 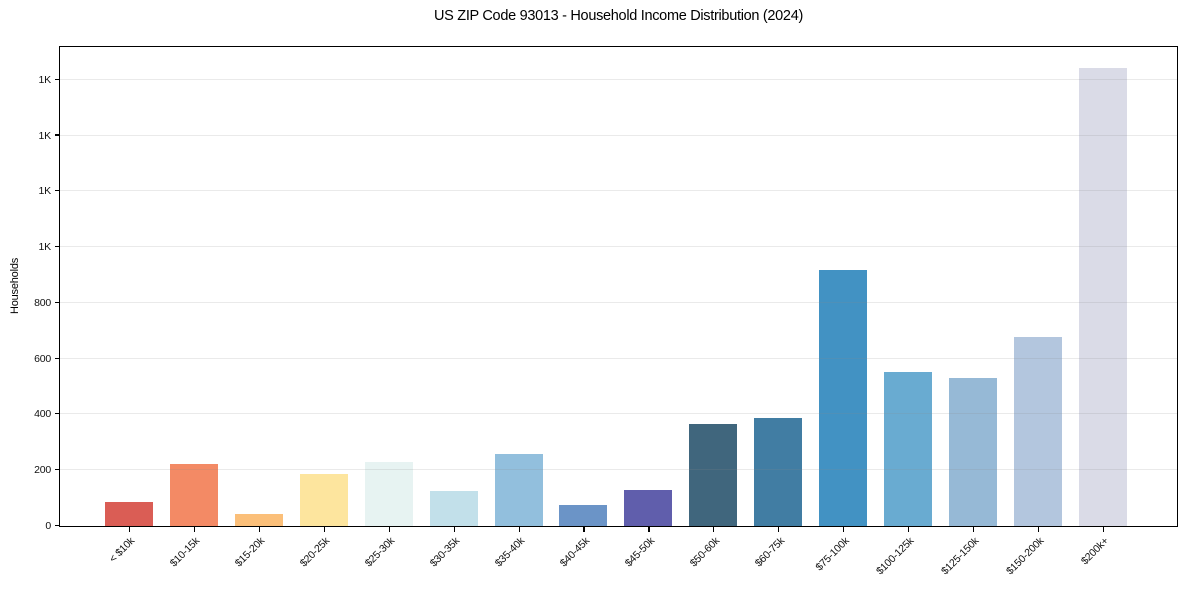 What do you see at coordinates (250, 552) in the screenshot?
I see `x-tick-label: $15-20k` at bounding box center [250, 552].